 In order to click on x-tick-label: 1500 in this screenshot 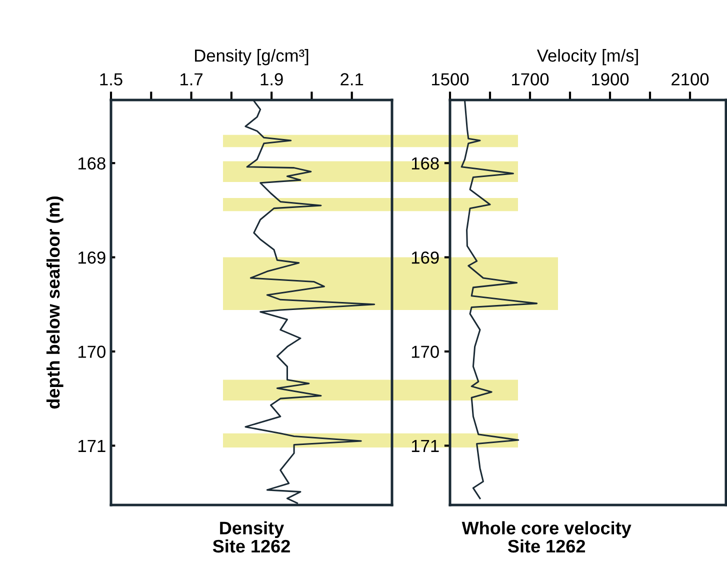, I will do `click(450, 79)`.